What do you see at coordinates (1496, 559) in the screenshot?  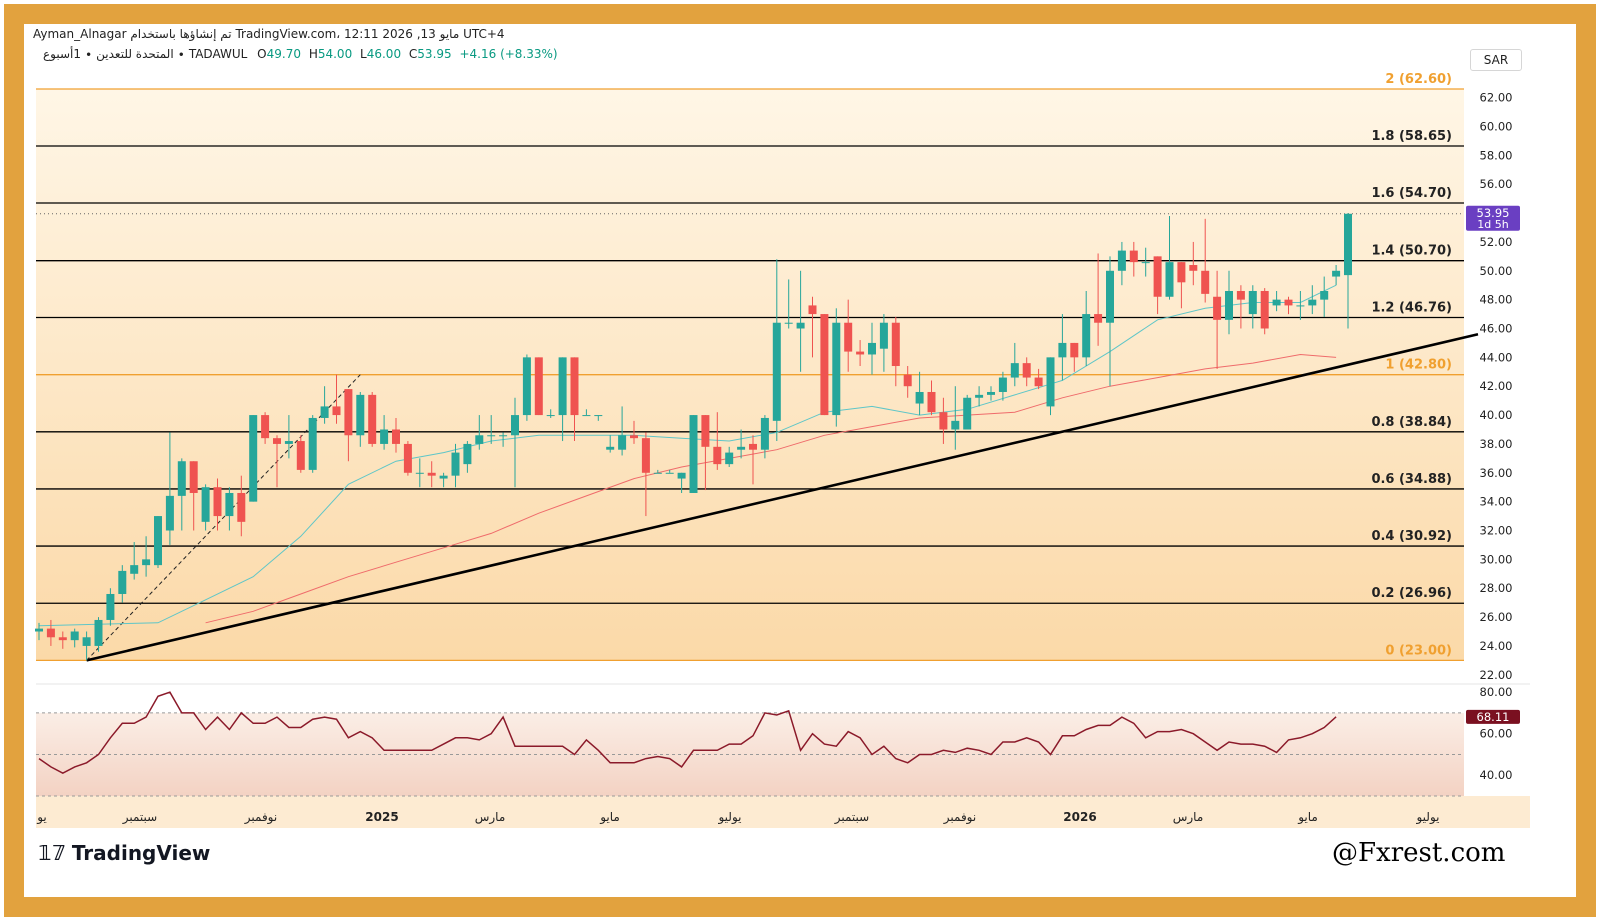 I see `price-axis-tick: 30.00` at bounding box center [1496, 559].